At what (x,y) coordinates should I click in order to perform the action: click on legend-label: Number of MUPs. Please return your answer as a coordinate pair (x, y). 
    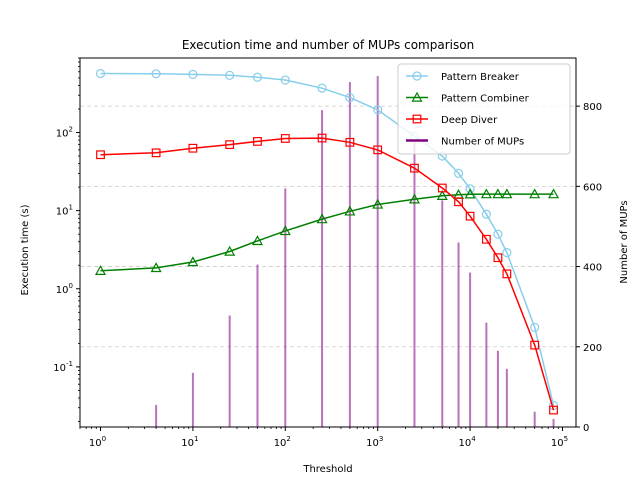
    Looking at the image, I should click on (482, 142).